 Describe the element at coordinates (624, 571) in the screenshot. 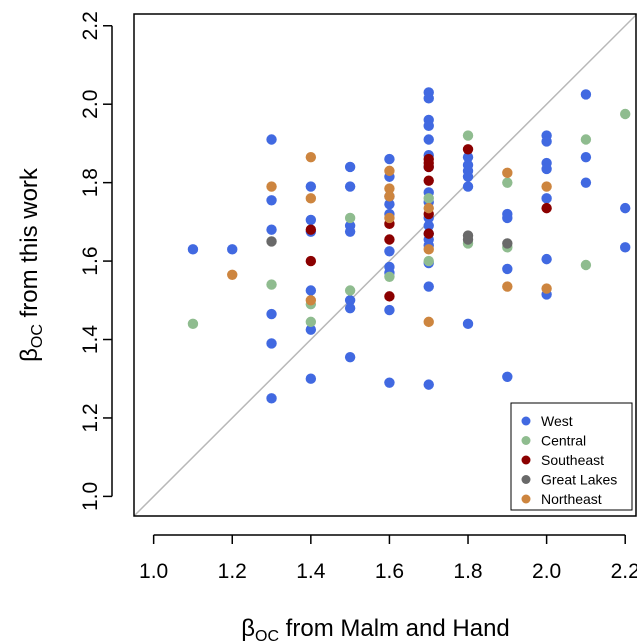

I see `x-tick-label: 2.2` at that location.